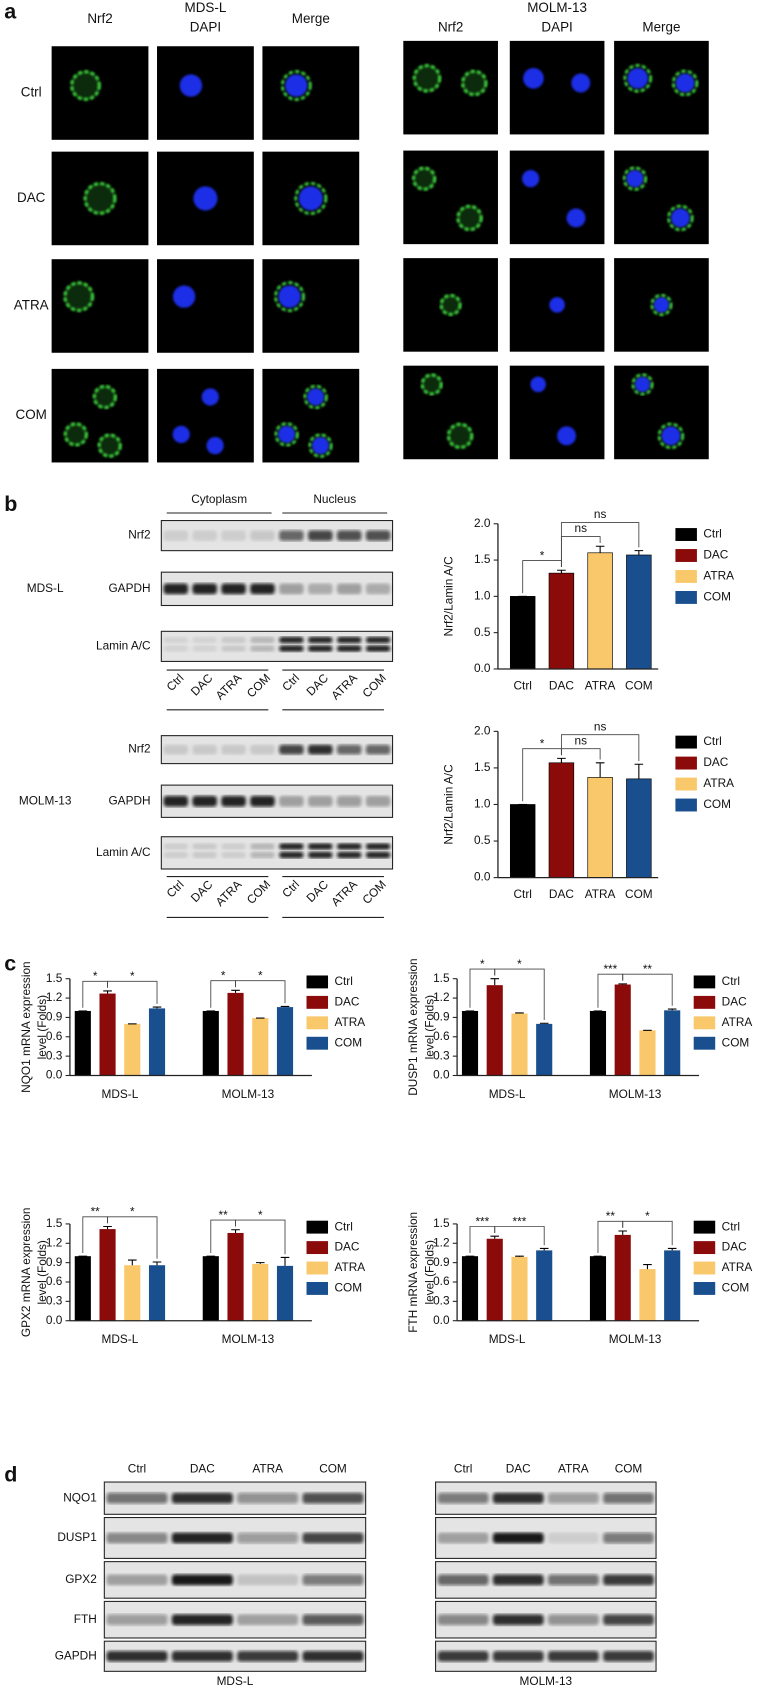 The width and height of the screenshot is (760, 1689). What do you see at coordinates (45, 800) in the screenshot?
I see `cell-line-label: MOLM-13` at bounding box center [45, 800].